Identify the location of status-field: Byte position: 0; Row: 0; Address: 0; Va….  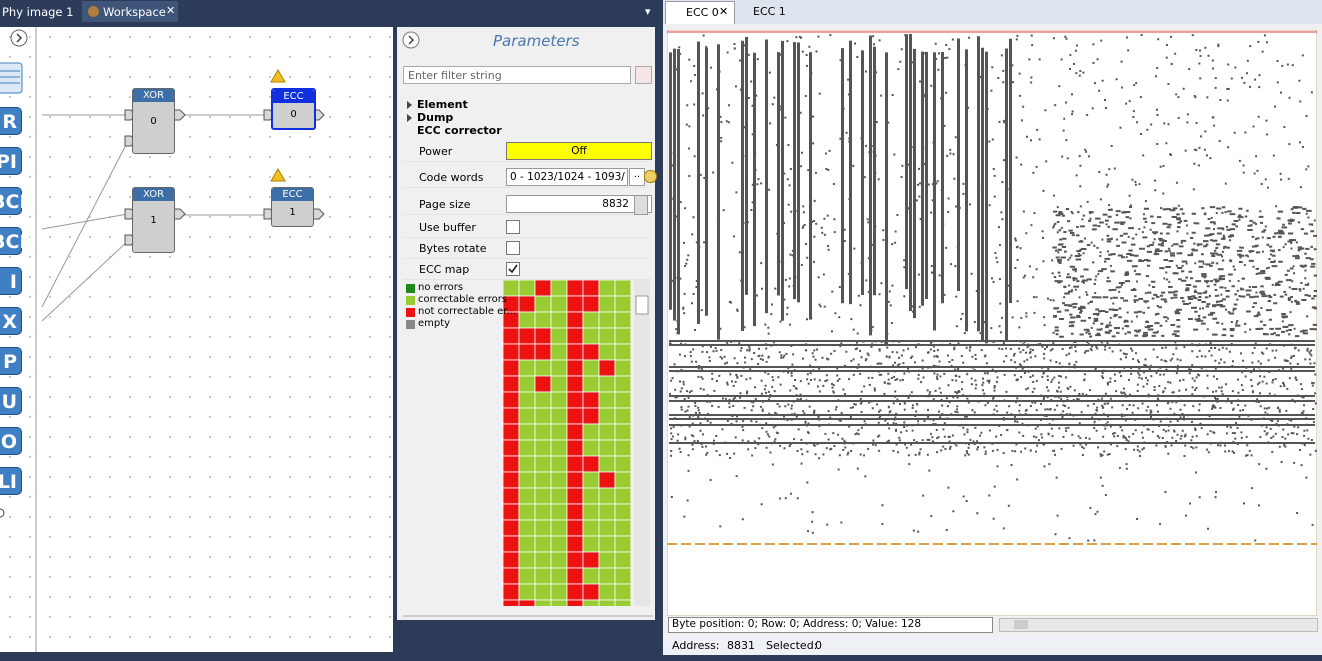
(830, 625).